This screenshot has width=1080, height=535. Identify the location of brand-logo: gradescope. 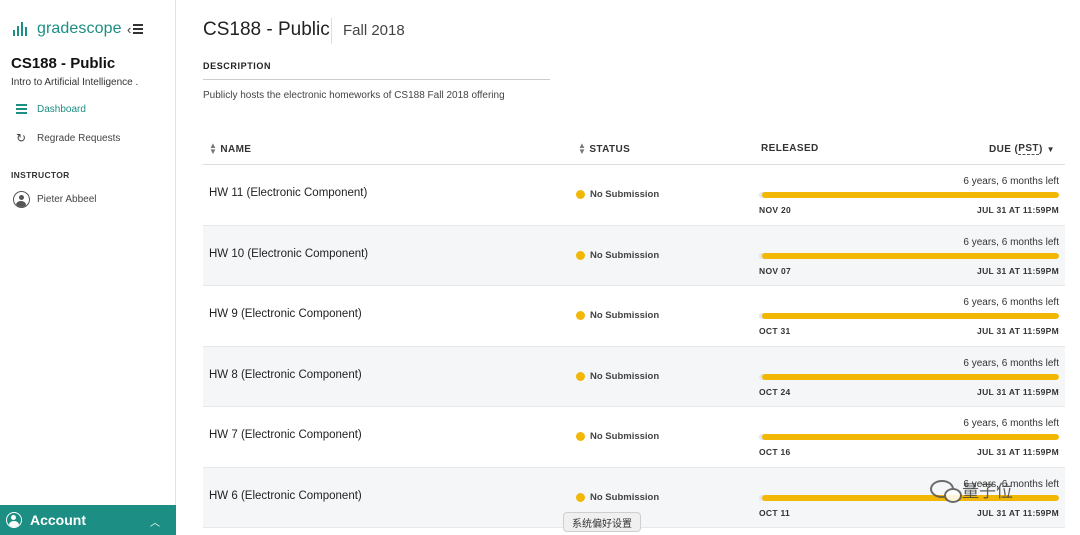
(67, 29).